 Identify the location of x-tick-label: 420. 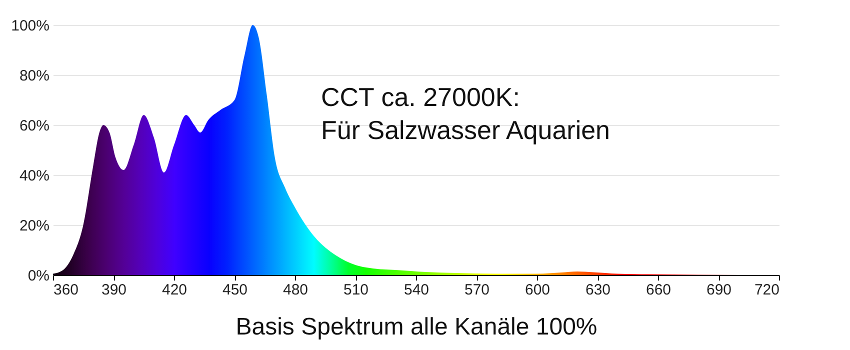
(175, 290).